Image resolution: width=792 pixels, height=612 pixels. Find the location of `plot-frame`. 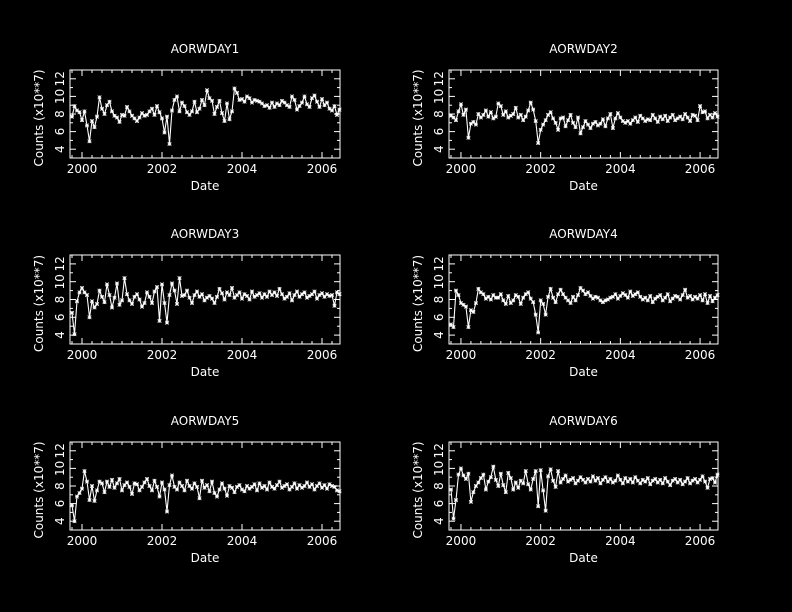

plot-frame is located at coordinates (205, 114).